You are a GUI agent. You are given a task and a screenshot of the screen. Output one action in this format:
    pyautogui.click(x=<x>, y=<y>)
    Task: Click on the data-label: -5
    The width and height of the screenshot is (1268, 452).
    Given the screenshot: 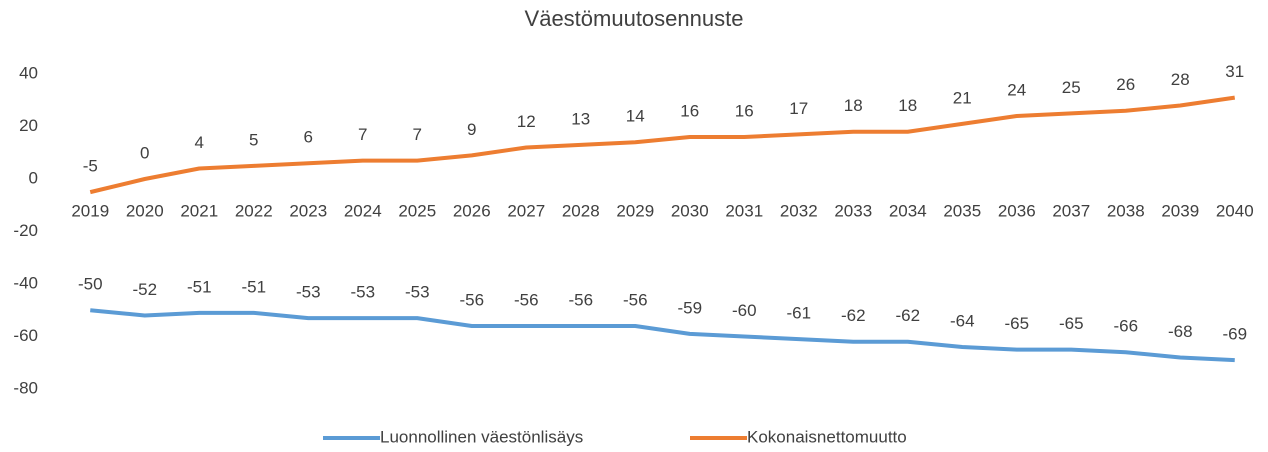 What is the action you would take?
    pyautogui.click(x=90, y=166)
    